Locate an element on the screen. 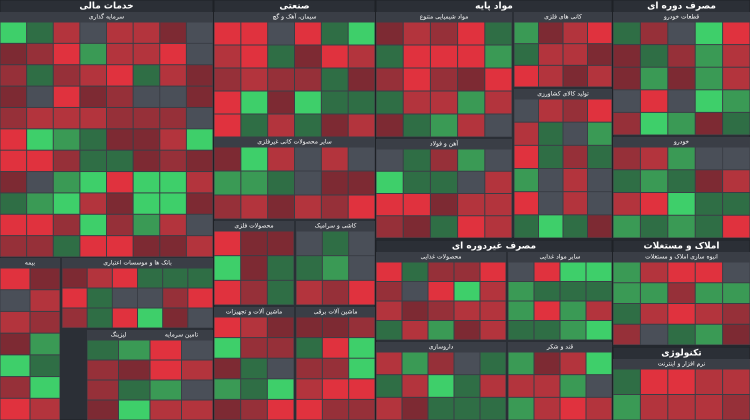 The height and width of the screenshot is (420, 750). subsector-title: سایر محصولات کانی غیرفلزی is located at coordinates (294, 142).